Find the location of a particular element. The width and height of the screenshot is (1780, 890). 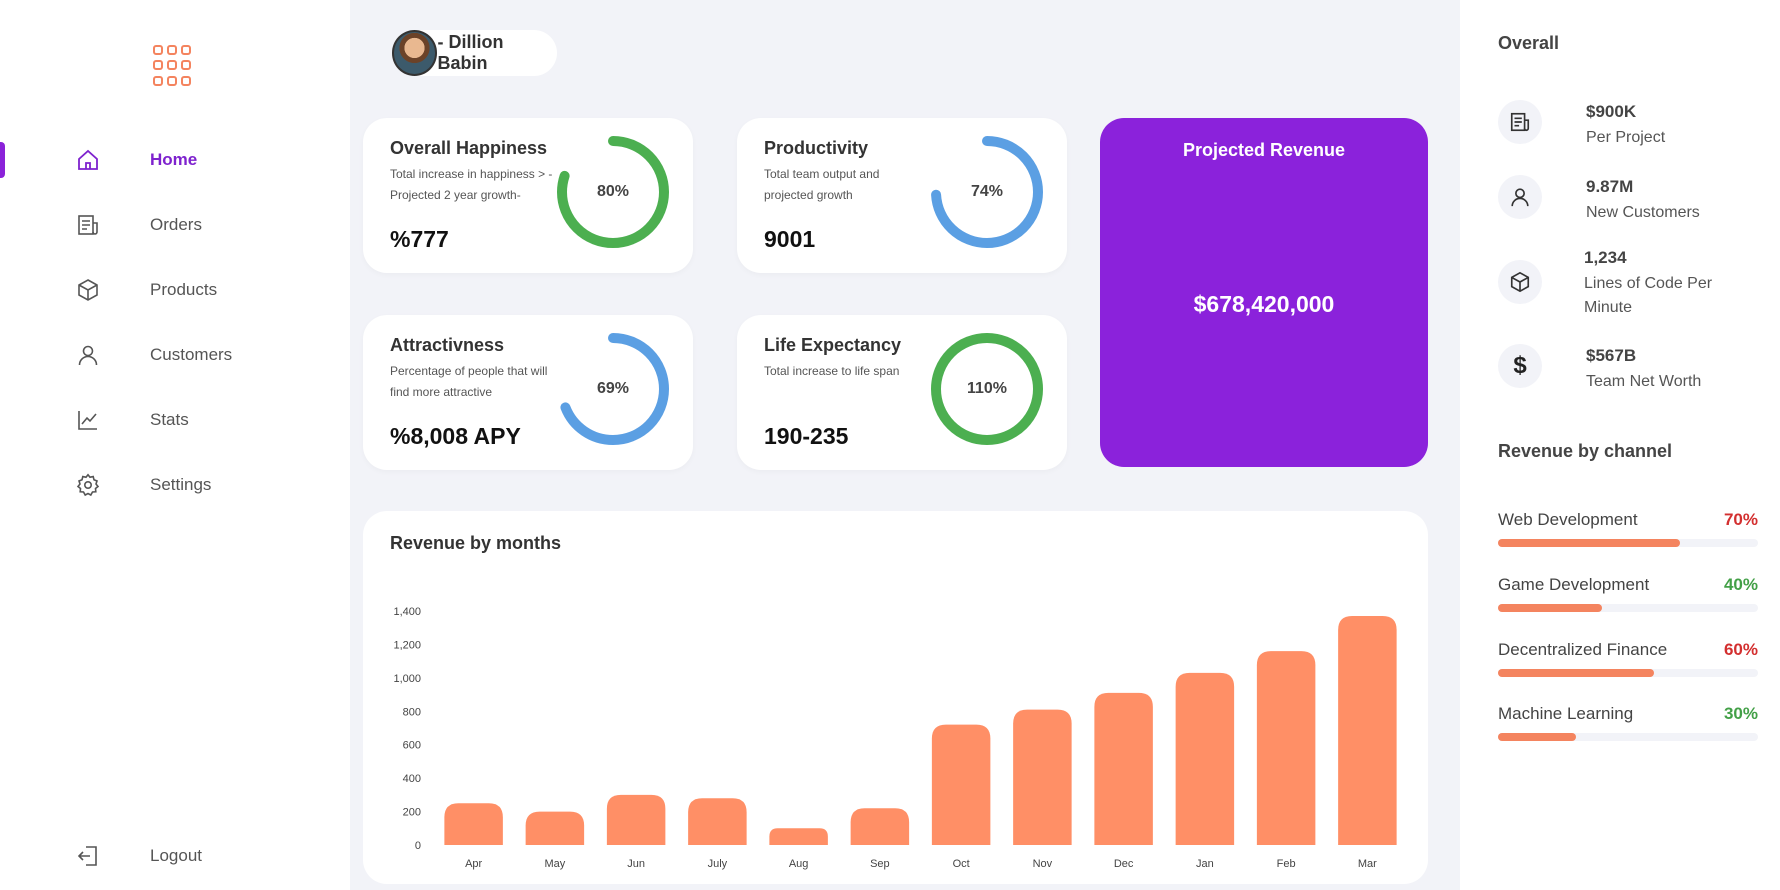

progress-ring: 69% is located at coordinates (613, 389).